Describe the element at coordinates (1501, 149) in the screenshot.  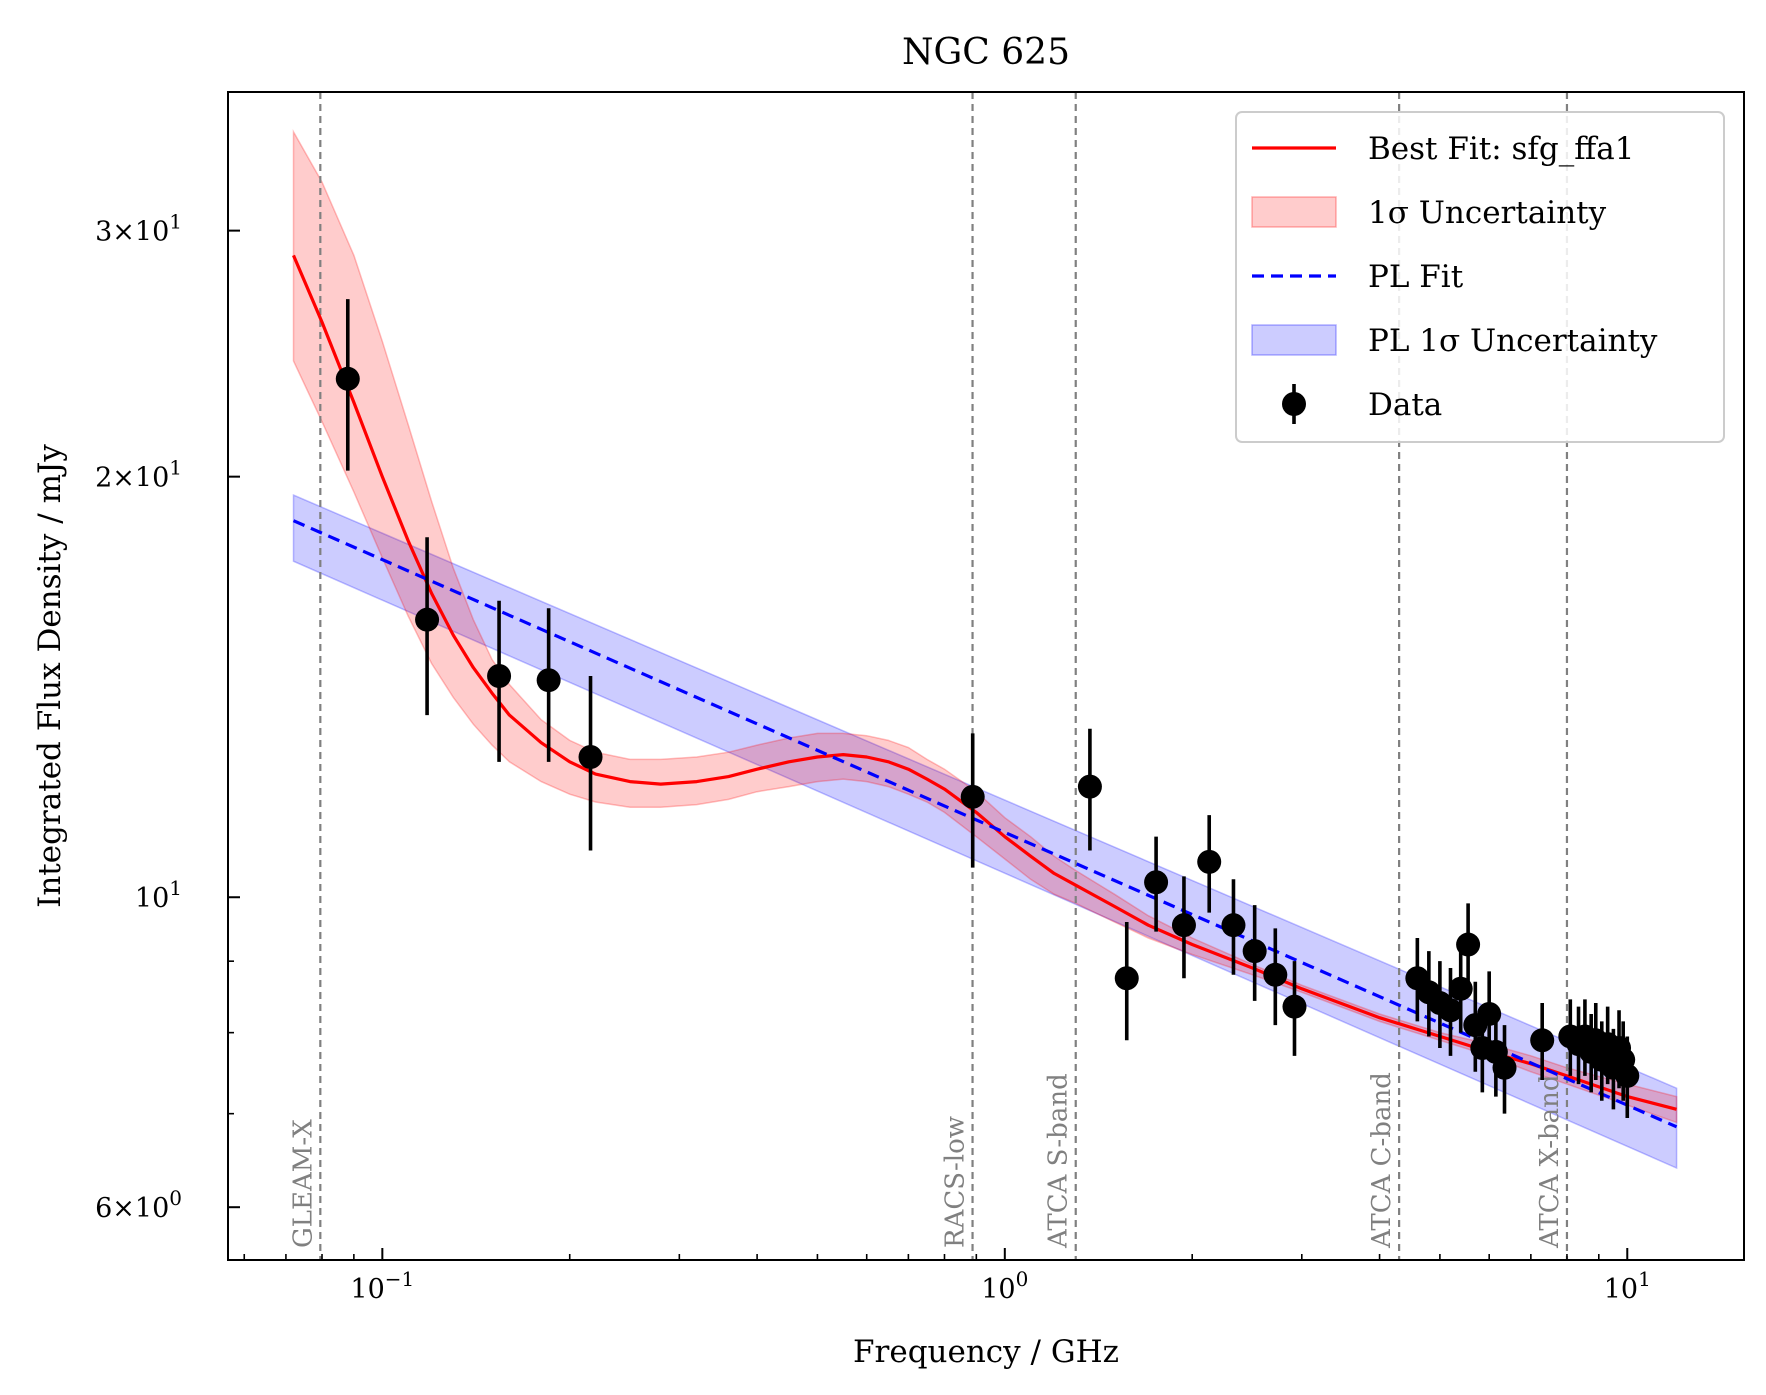
I see `legend-label: Best Fit: sfg_ffa1` at that location.